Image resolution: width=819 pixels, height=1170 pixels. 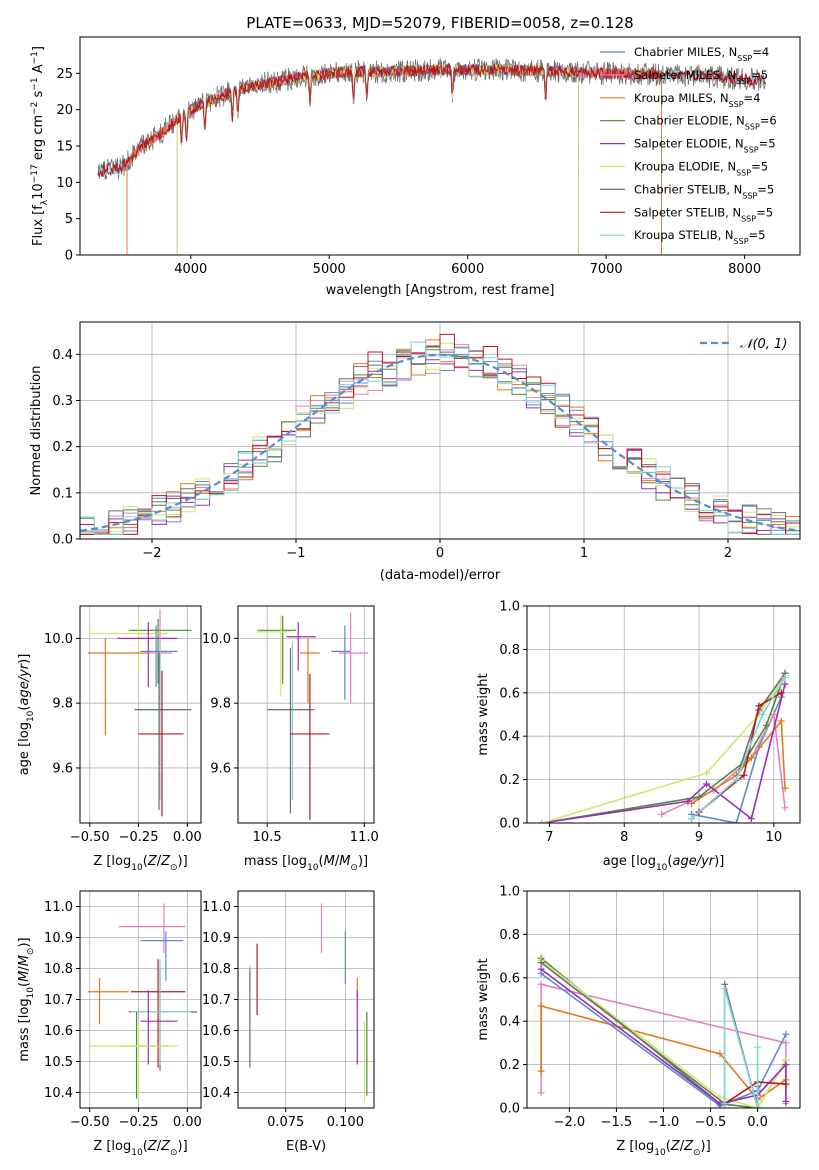 What do you see at coordinates (45, 202) in the screenshot?
I see `label-part: λ` at bounding box center [45, 202].